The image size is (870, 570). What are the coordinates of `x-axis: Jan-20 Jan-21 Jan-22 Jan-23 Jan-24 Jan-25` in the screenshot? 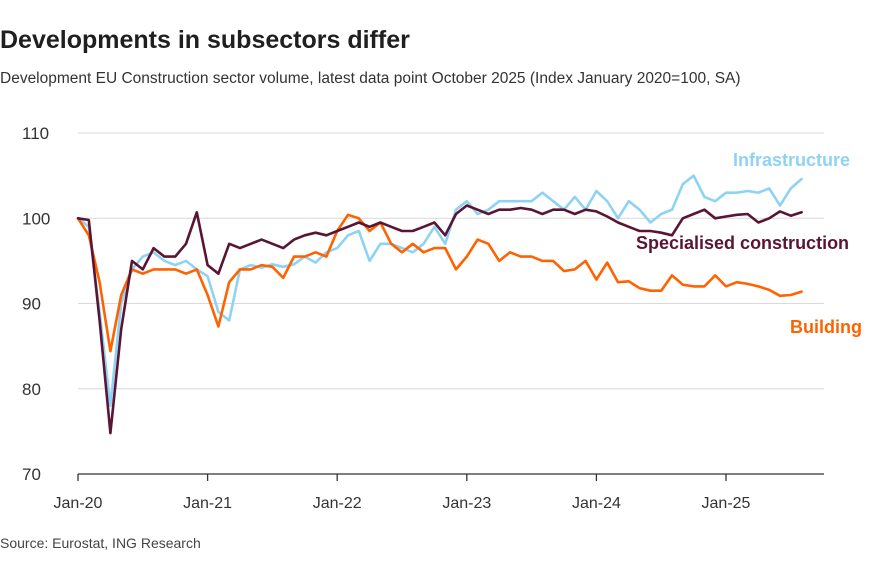 It's located at (439, 492).